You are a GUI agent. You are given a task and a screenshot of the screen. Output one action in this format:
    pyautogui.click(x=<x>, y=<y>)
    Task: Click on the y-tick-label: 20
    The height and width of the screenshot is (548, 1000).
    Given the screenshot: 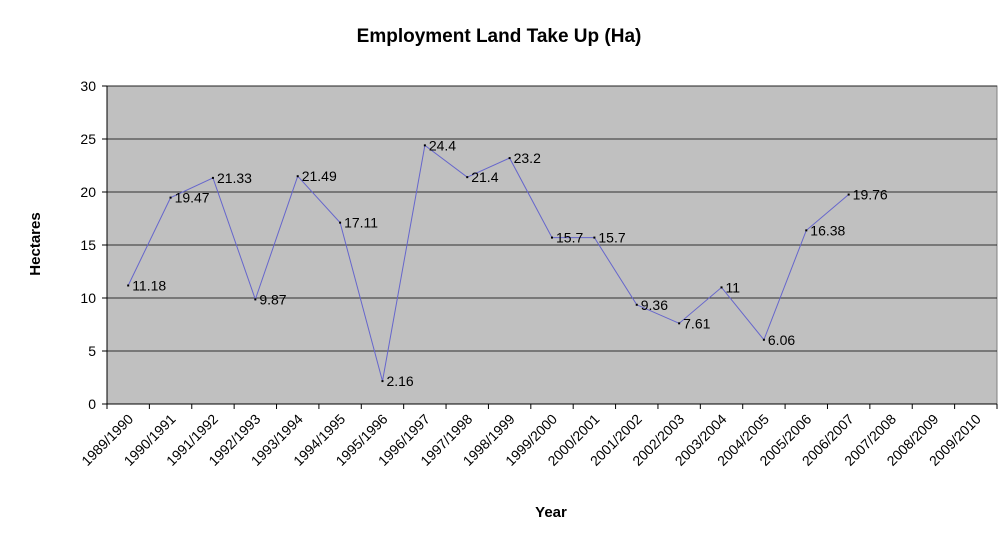 What is the action you would take?
    pyautogui.click(x=88, y=192)
    